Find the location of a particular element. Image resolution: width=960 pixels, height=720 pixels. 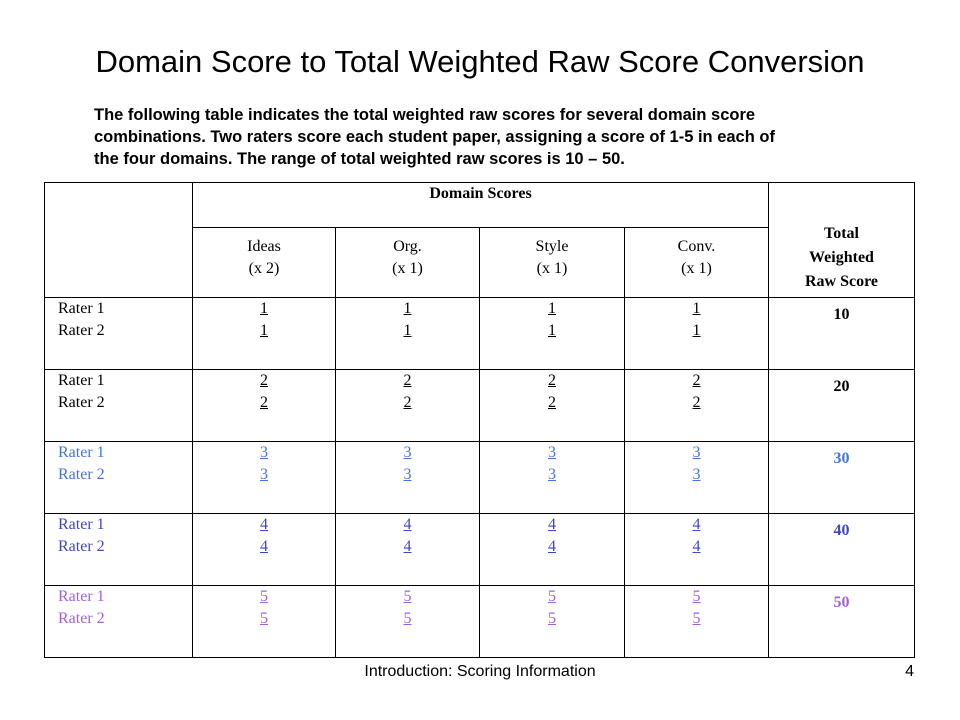

total-score-cell: 50 is located at coordinates (841, 621).